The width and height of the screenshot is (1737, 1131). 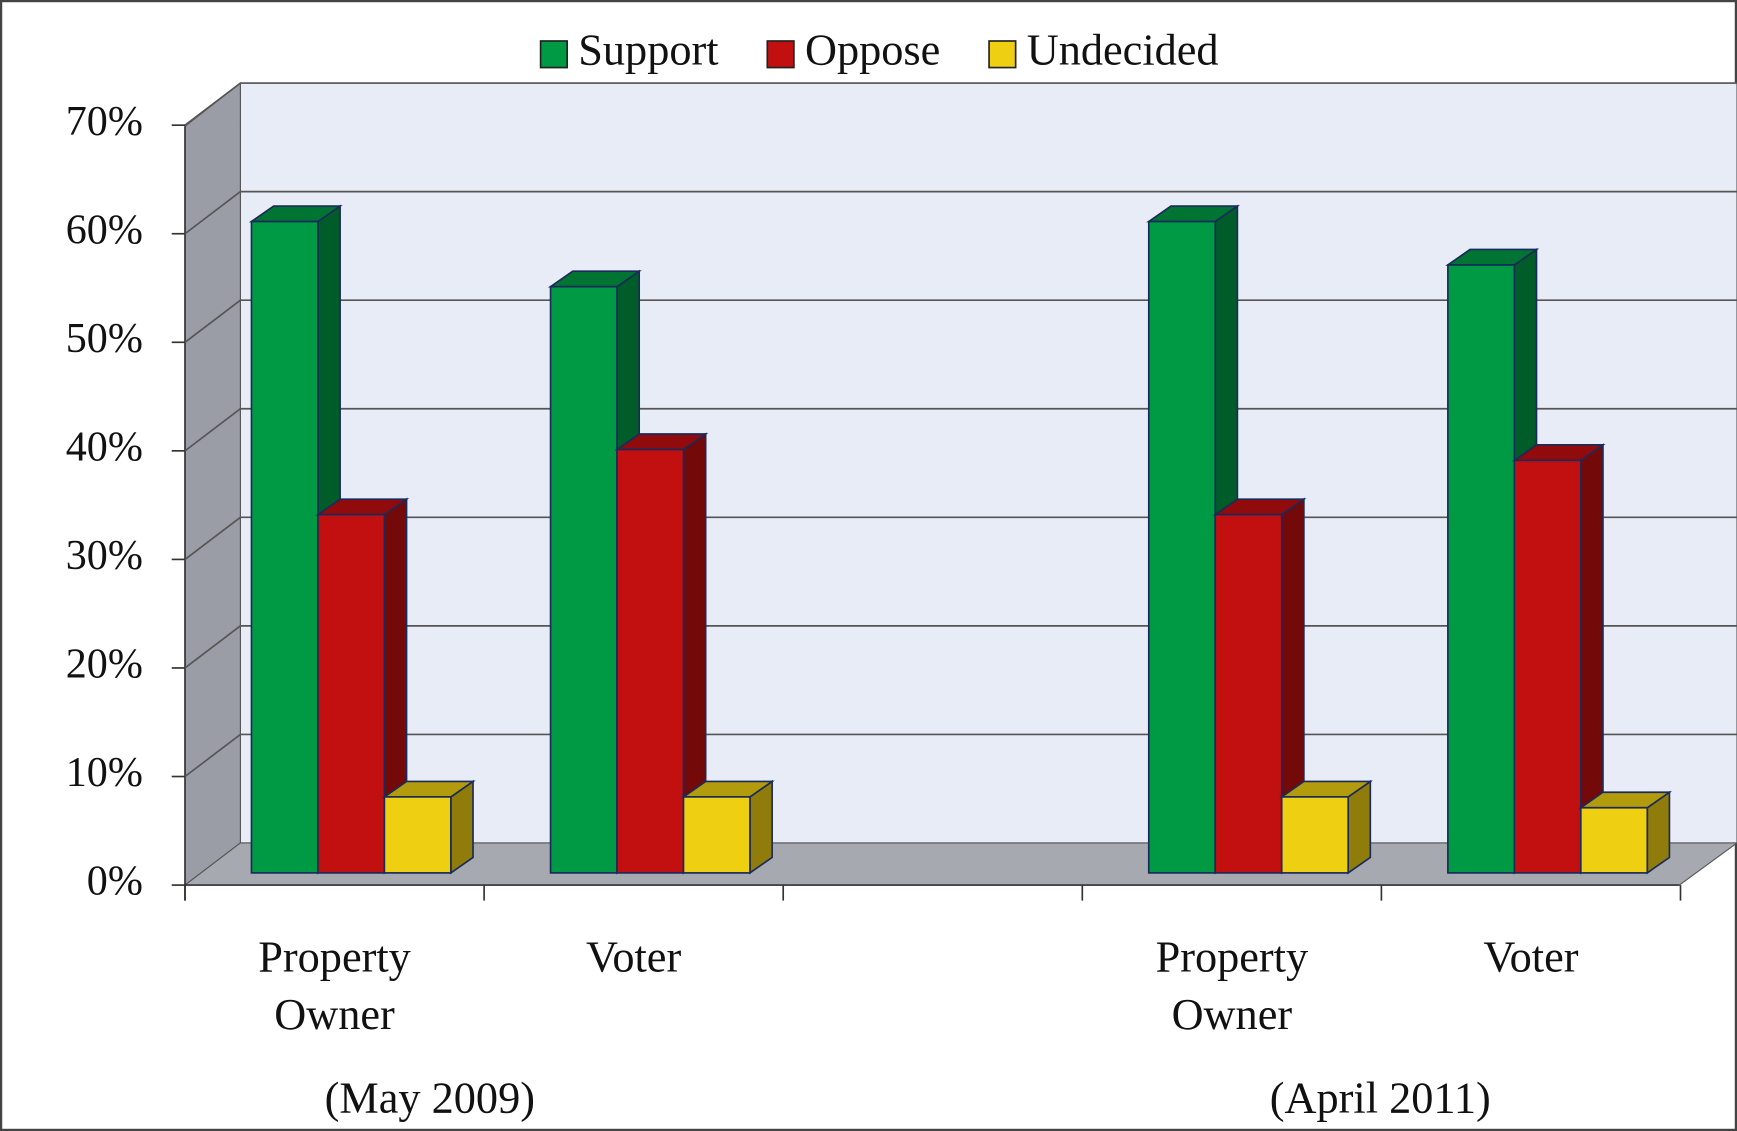 What do you see at coordinates (648, 49) in the screenshot?
I see `legend-label: Support` at bounding box center [648, 49].